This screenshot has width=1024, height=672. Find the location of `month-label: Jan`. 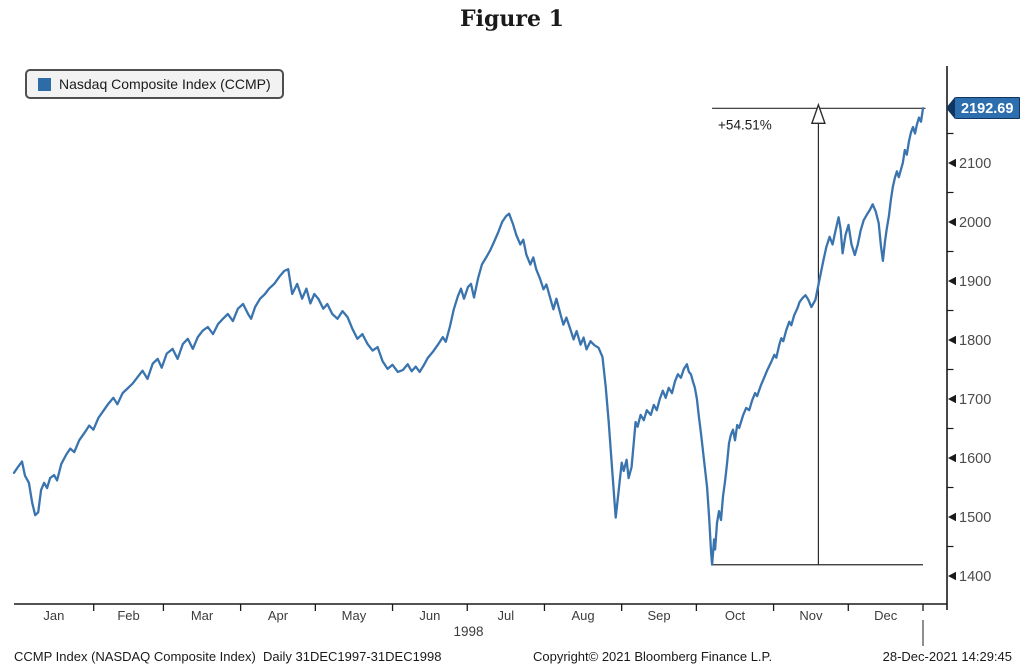

month-label: Jan is located at coordinates (53, 615).